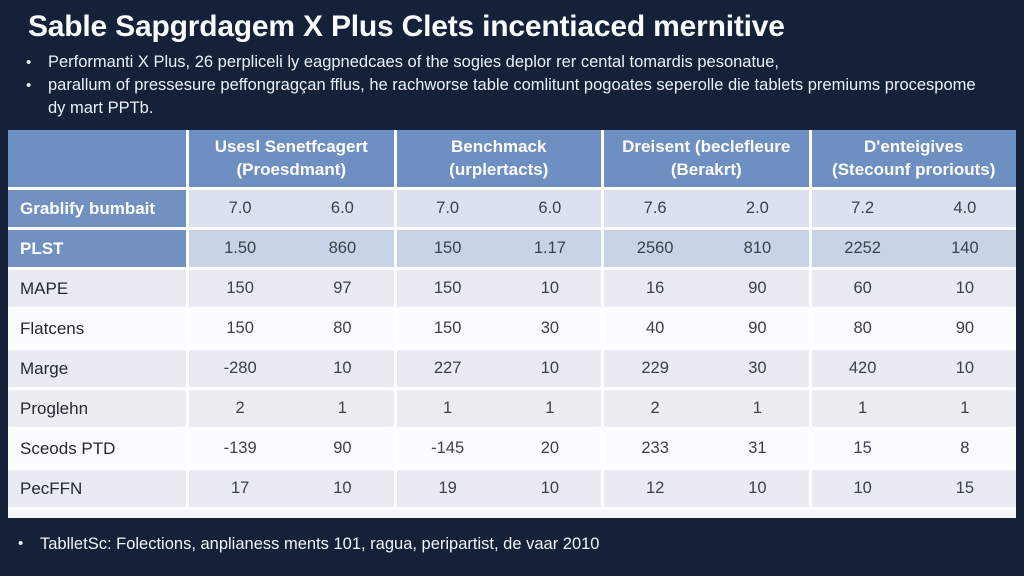 Image resolution: width=1024 pixels, height=576 pixels. Describe the element at coordinates (655, 208) in the screenshot. I see `cell-value: 7.6` at that location.